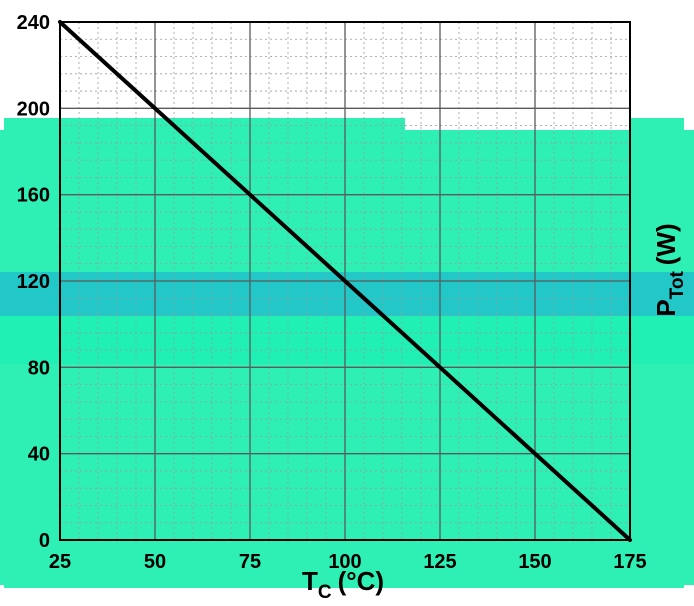 This screenshot has height=606, width=694. Describe the element at coordinates (33, 109) in the screenshot. I see `y-tick-label: 200` at that location.